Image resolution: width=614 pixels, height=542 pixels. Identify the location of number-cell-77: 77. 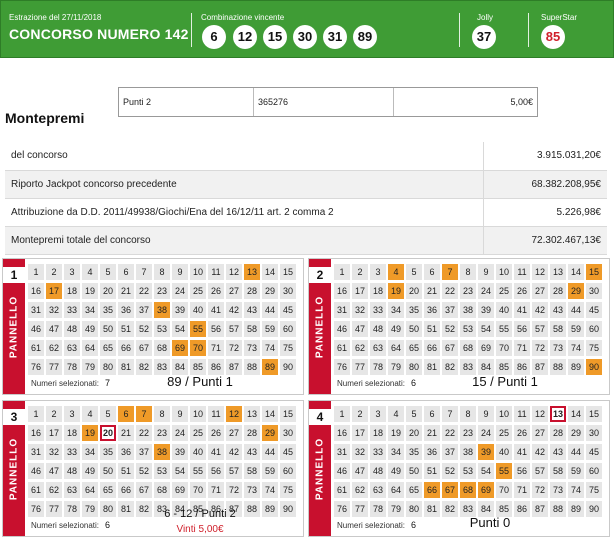
(54, 367).